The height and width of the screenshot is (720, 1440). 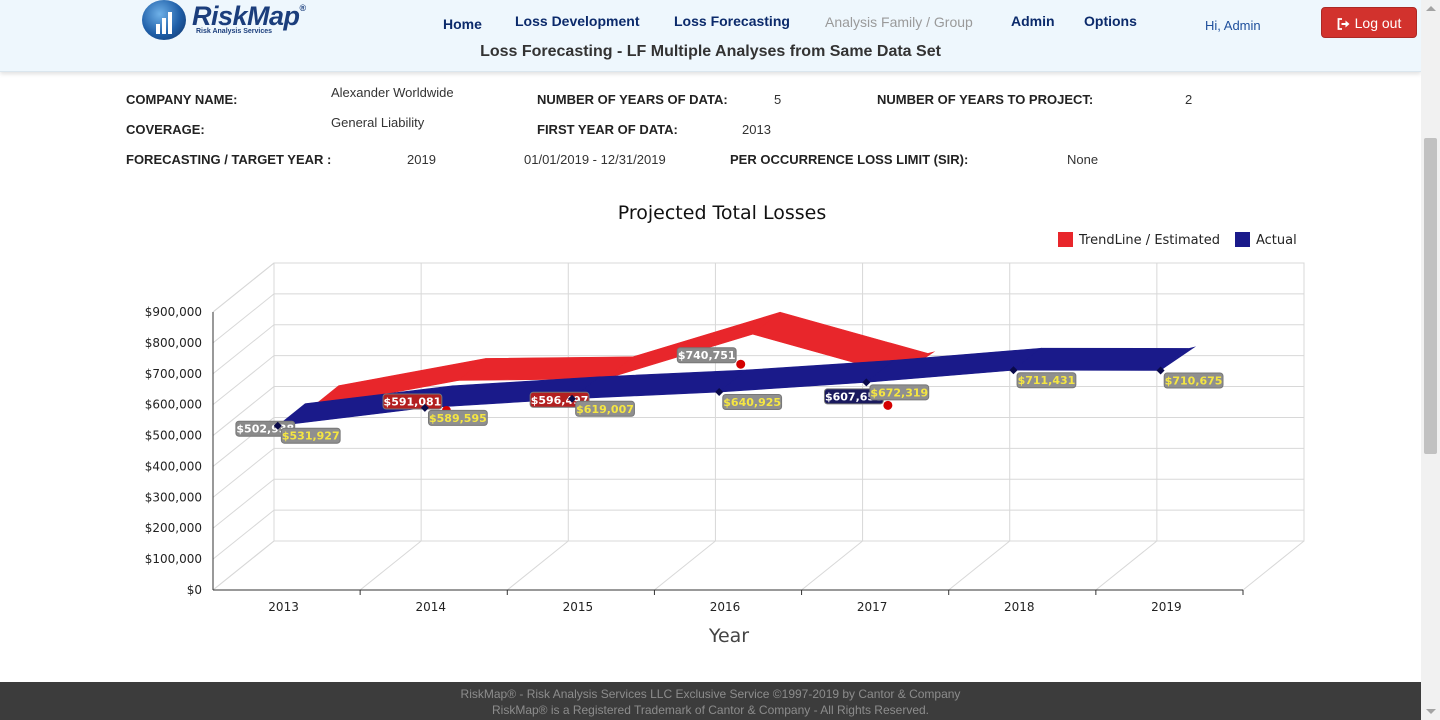 I want to click on actual-data-label: $711,431, so click(x=1046, y=380).